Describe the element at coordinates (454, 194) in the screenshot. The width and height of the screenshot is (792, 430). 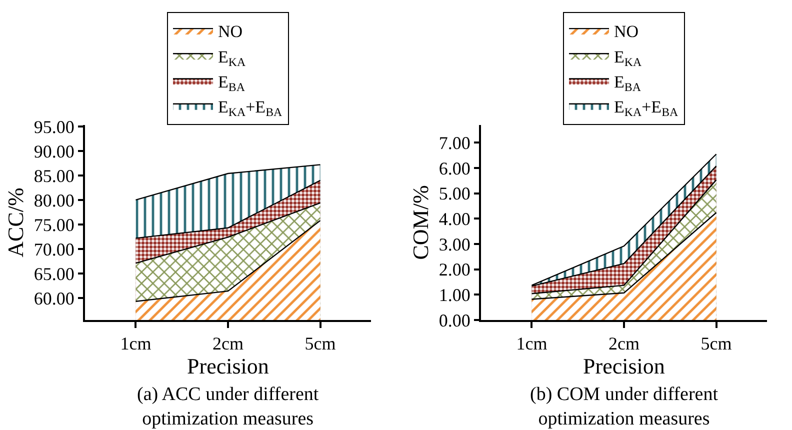
I see `y-tick-label: 5.00` at that location.